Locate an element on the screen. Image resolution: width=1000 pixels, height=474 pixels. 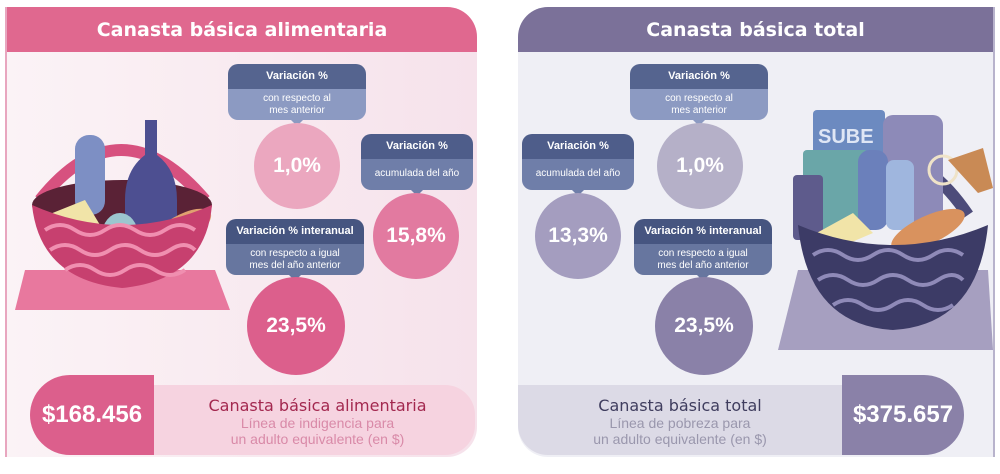
accumulated-variation-value: 13,3% is located at coordinates (578, 236).